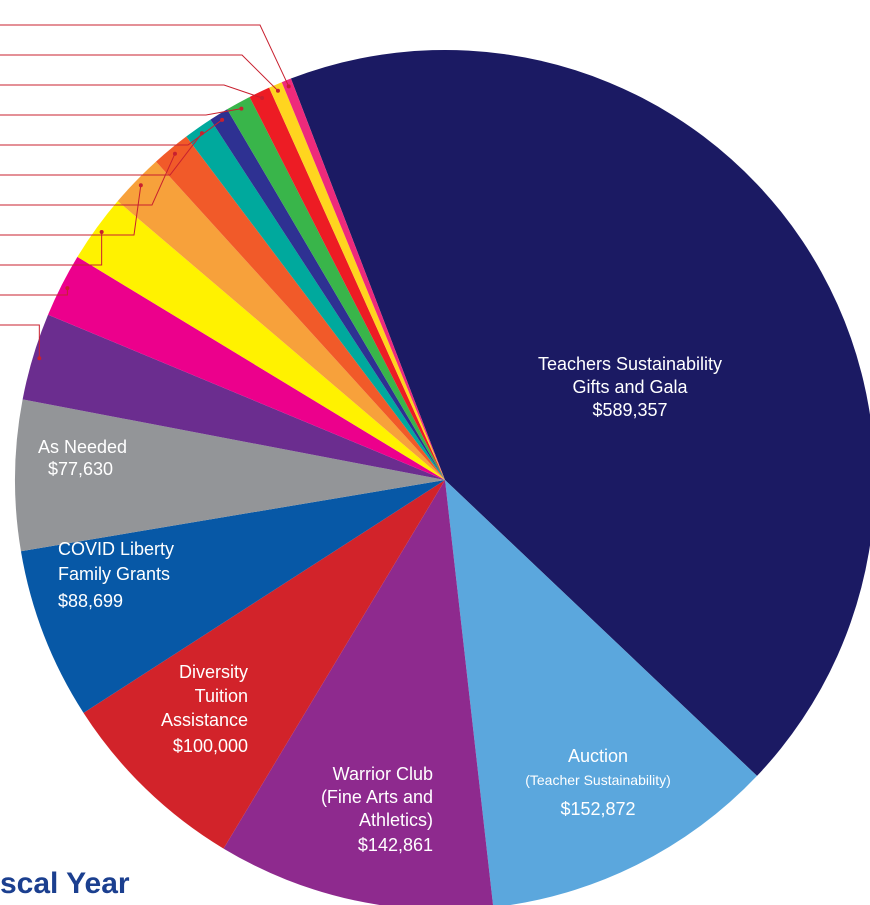 This screenshot has width=870, height=905. What do you see at coordinates (598, 756) in the screenshot?
I see `slice-label: Auction` at bounding box center [598, 756].